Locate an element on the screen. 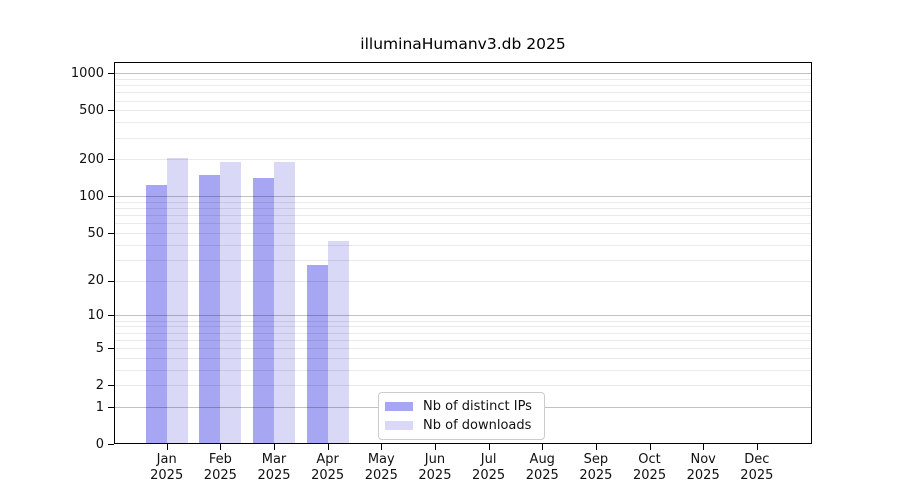  bar-distinct-ips-feb is located at coordinates (210, 309).